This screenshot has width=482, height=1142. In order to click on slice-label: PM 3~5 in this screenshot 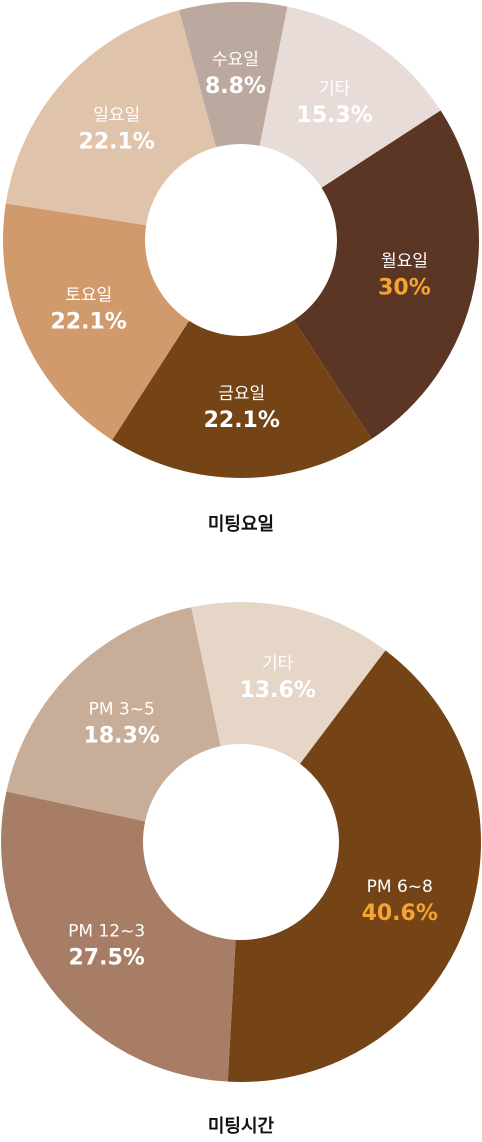, I will do `click(122, 709)`.